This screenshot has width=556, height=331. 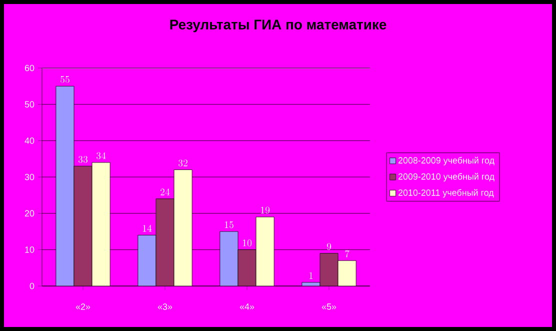 What do you see at coordinates (329, 307) in the screenshot?
I see `x-tick-label: «5»` at bounding box center [329, 307].